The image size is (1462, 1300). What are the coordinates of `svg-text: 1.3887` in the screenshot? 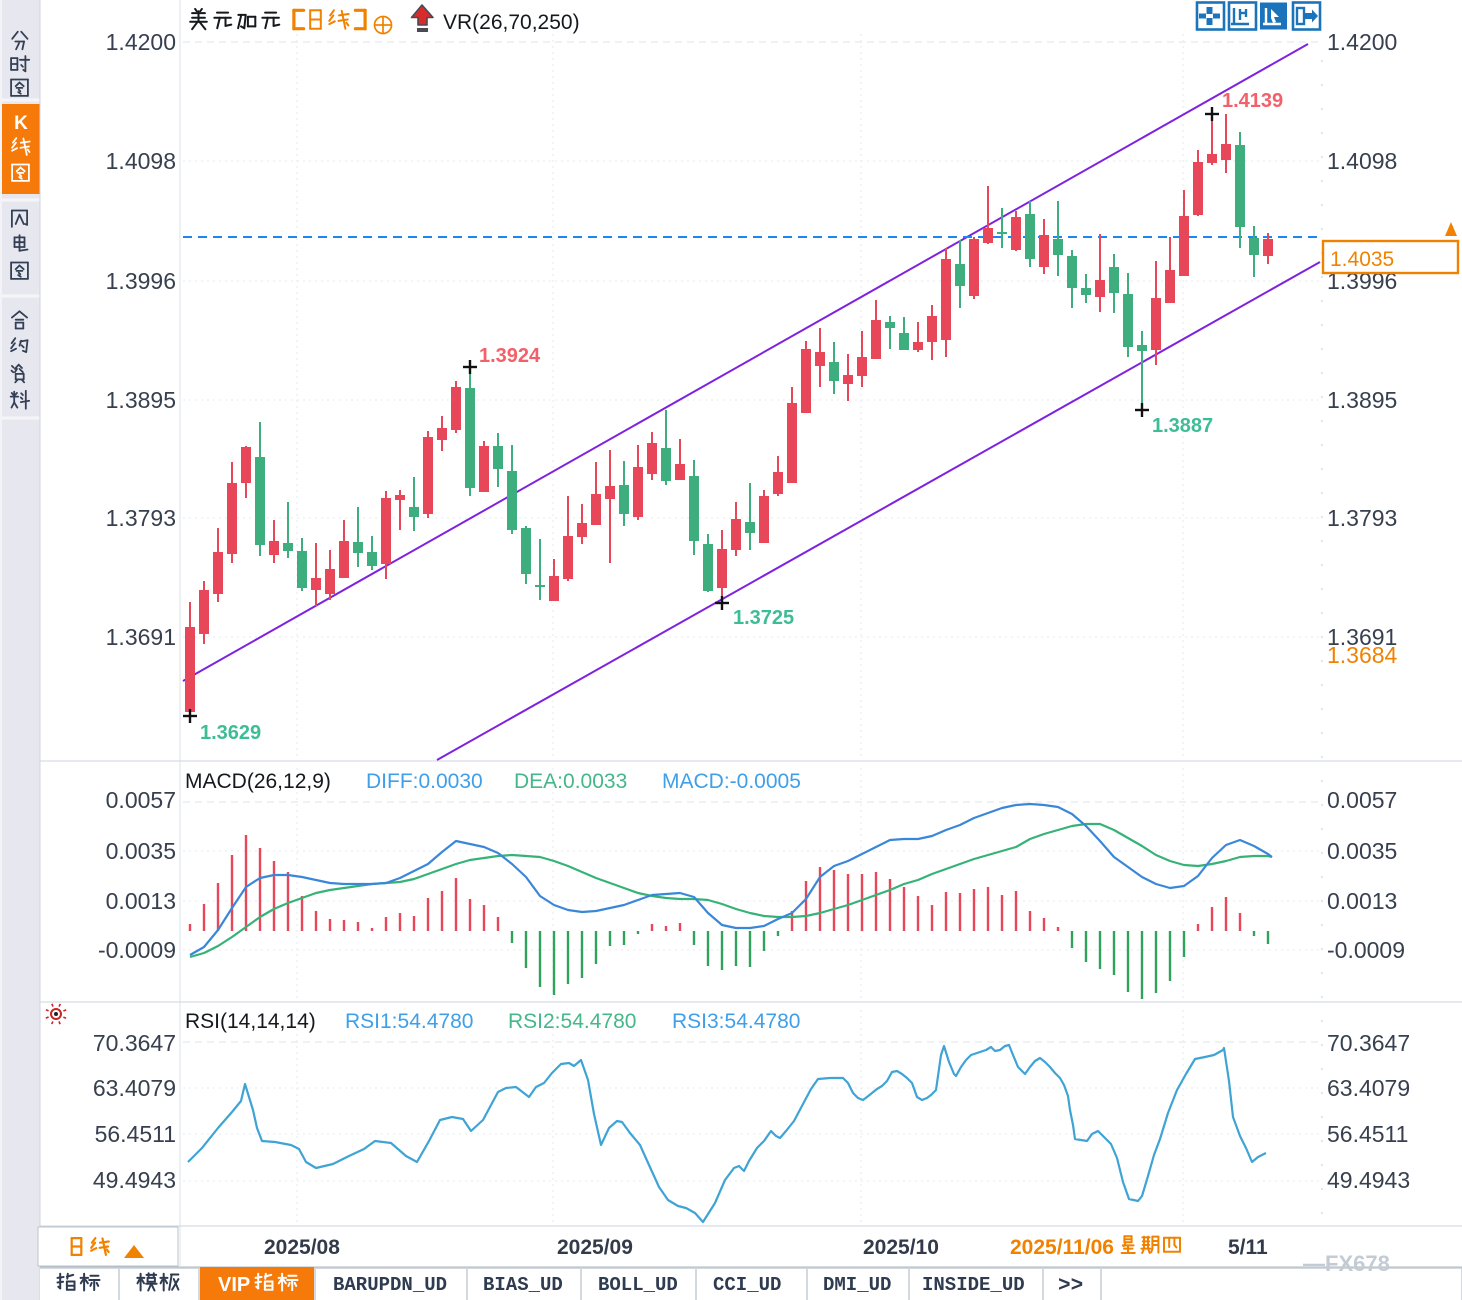 It's located at (1182, 426).